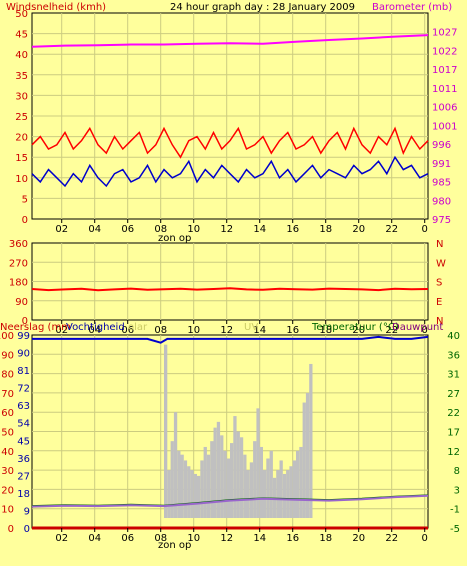  I want to click on wind-direction-x-tick-label: 22, so click(391, 330).